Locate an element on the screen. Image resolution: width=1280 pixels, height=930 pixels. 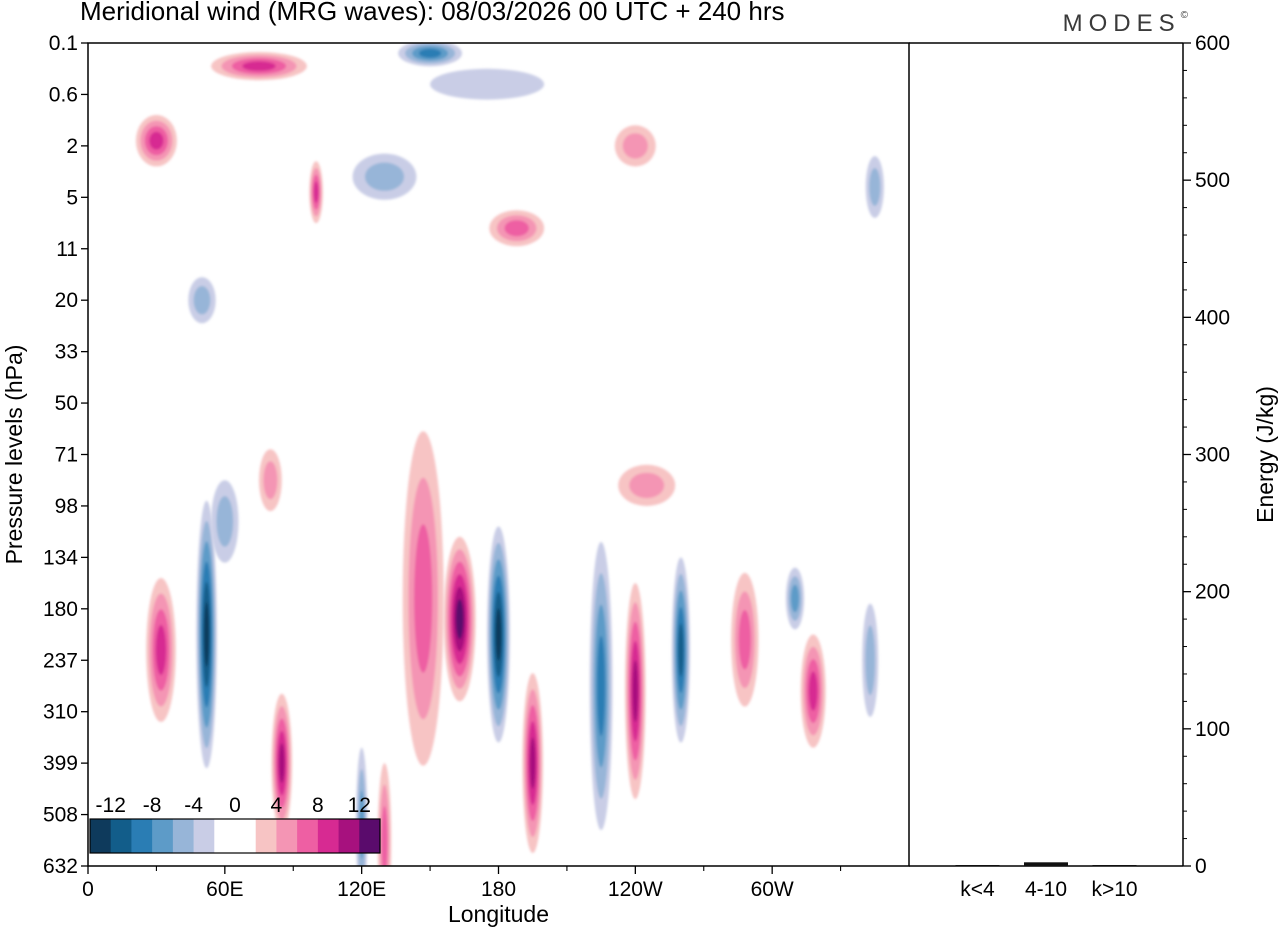
colorbar-frame is located at coordinates (235, 836).